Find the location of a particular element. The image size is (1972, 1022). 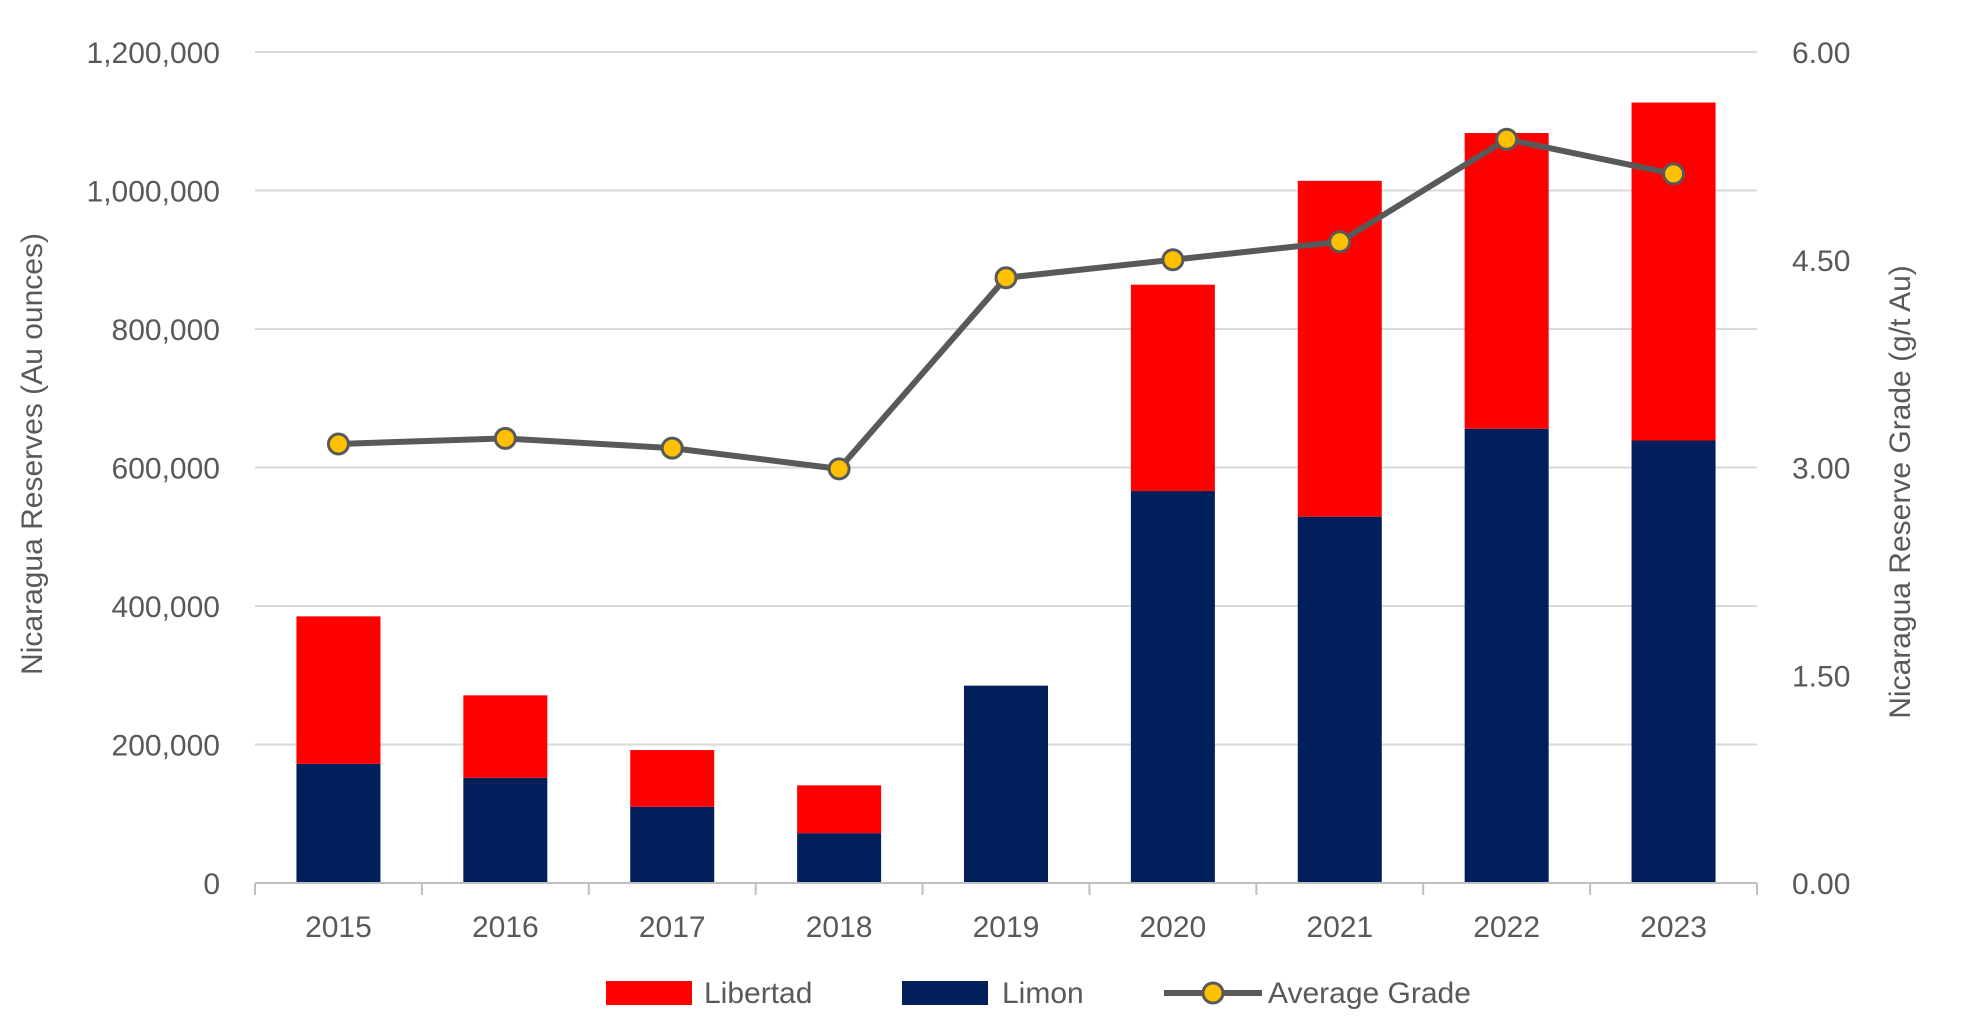

bar-limon-2022 is located at coordinates (1506, 655).